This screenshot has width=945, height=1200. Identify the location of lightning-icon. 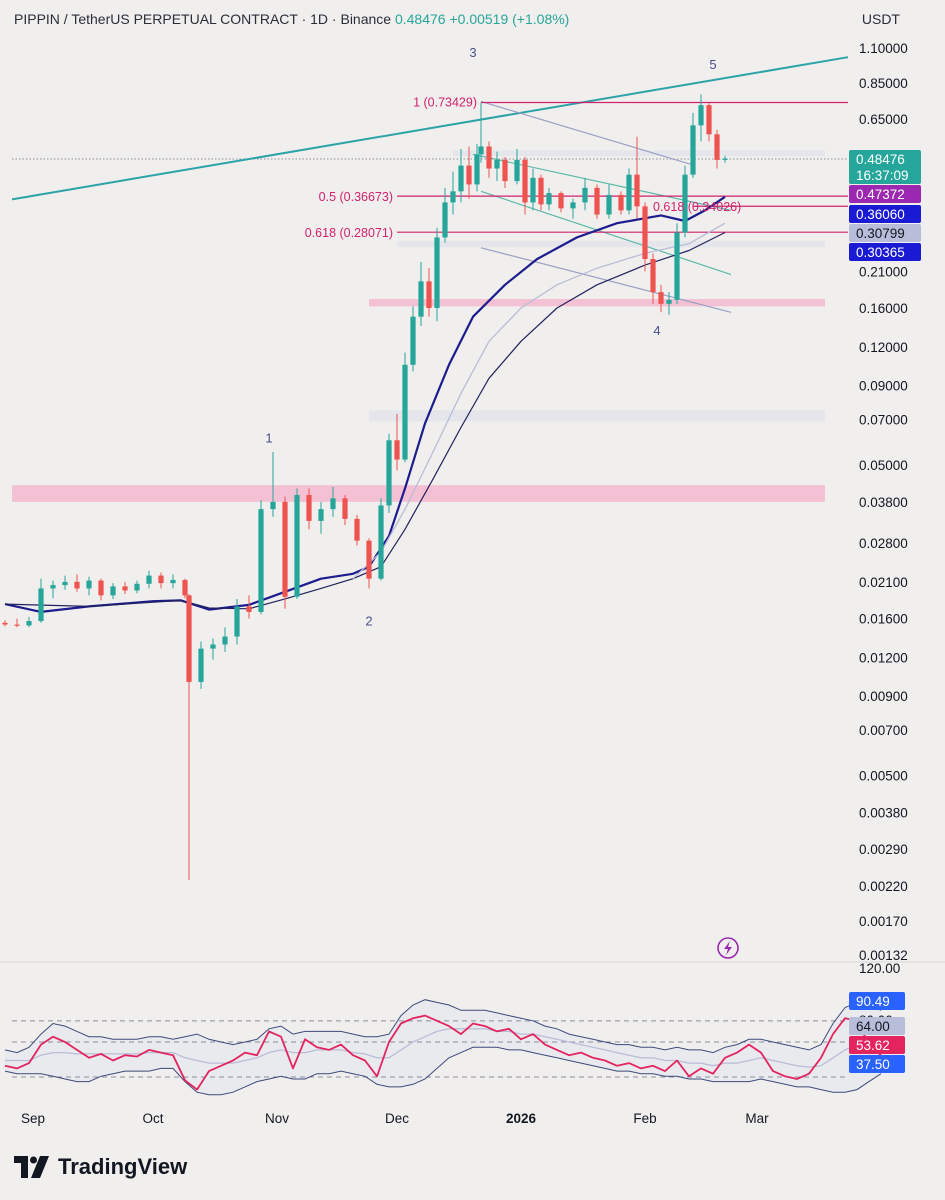
(728, 948).